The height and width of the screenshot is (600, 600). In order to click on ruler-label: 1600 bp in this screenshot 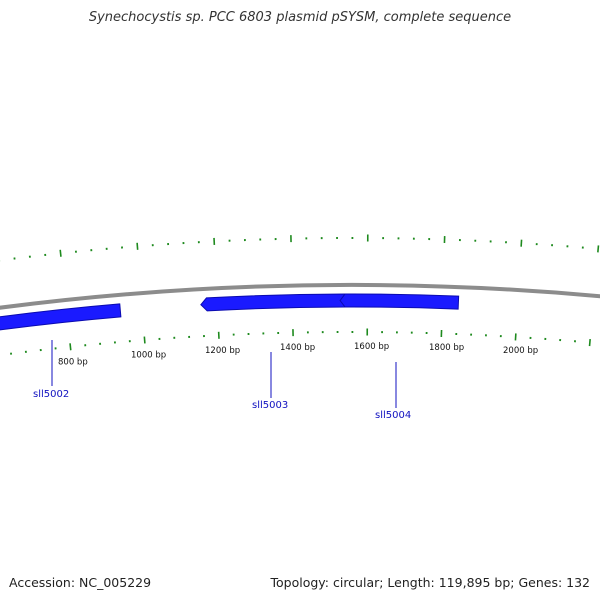, I will do `click(371, 347)`.